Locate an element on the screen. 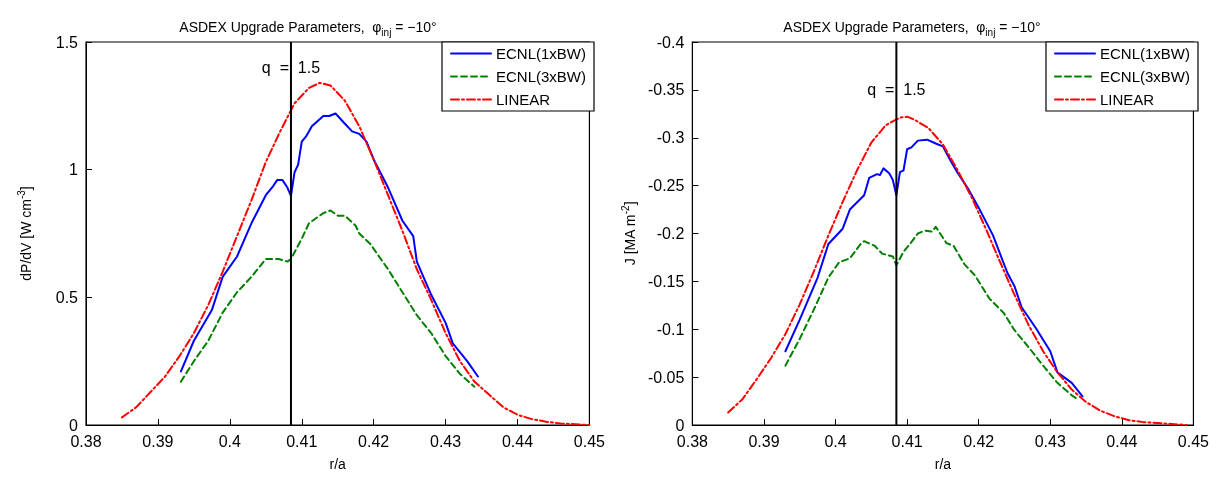 This screenshot has height=491, width=1224. y-tick-label: -0.15 is located at coordinates (666, 281).